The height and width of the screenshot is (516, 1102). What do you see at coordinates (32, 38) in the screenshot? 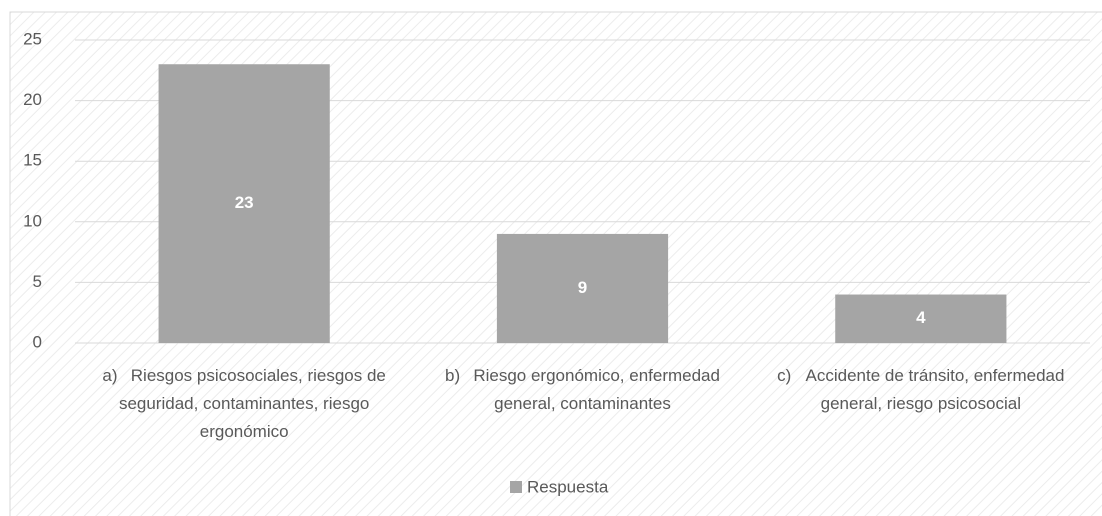
I see `y-tick-label: 25` at bounding box center [32, 38].